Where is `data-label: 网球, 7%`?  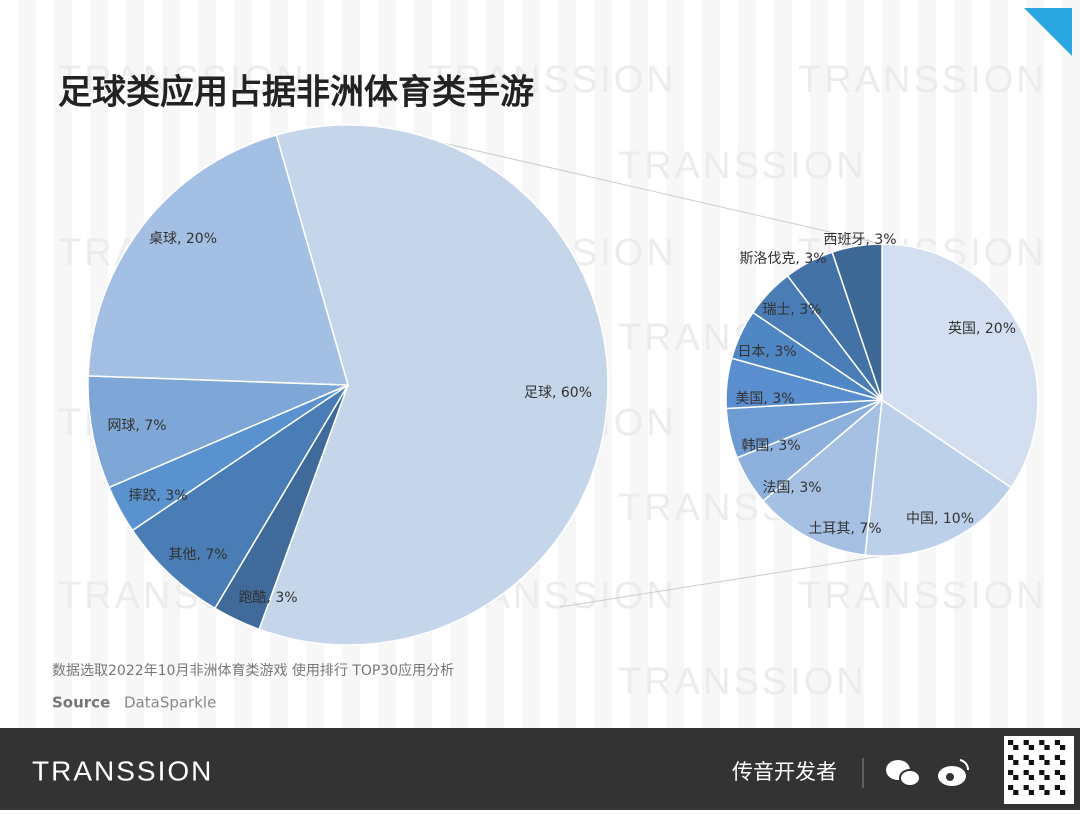
data-label: 网球, 7% is located at coordinates (136, 426).